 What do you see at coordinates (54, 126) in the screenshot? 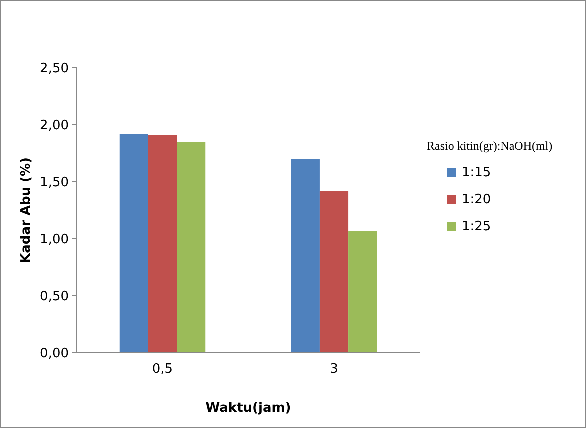
I see `y-tick-label: 2,00` at bounding box center [54, 126].